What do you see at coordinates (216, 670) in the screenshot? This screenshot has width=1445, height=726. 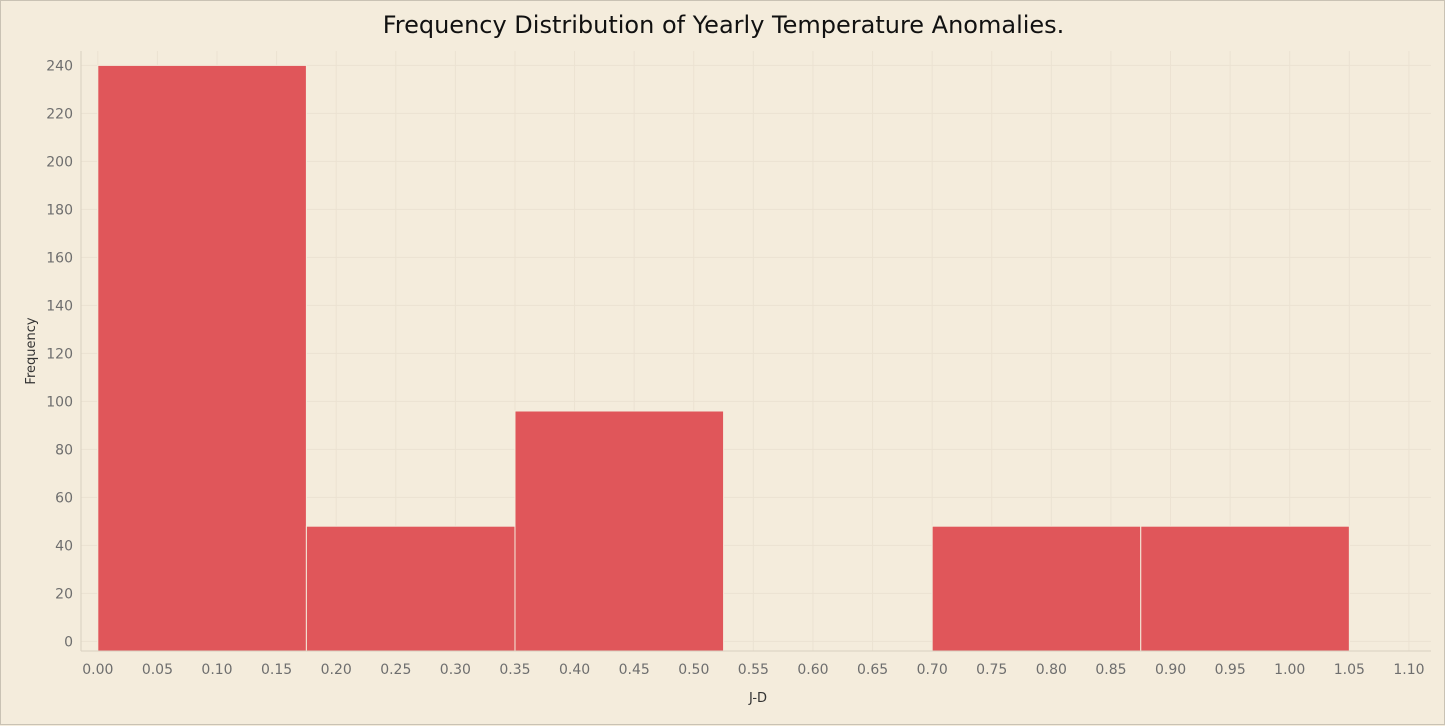 I see `x-tick-label: 0.10` at bounding box center [216, 670].